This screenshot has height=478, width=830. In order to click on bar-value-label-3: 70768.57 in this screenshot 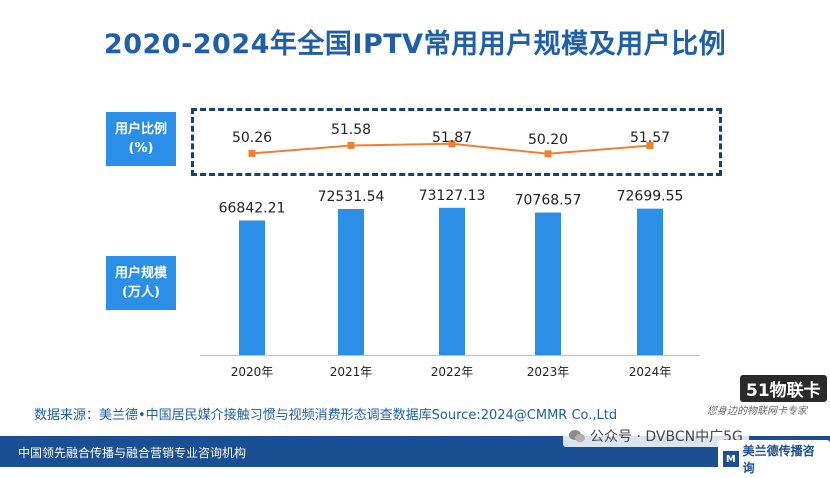, I will do `click(548, 201)`.